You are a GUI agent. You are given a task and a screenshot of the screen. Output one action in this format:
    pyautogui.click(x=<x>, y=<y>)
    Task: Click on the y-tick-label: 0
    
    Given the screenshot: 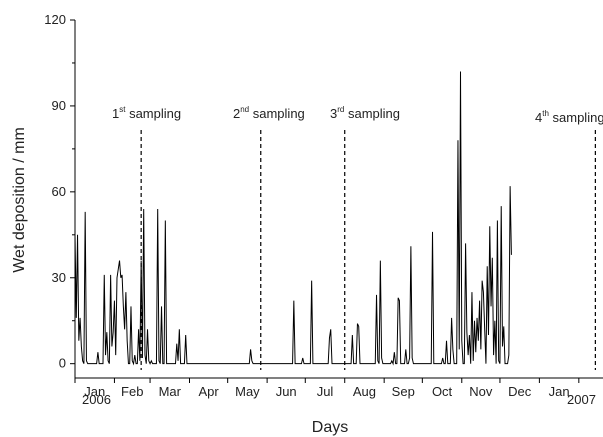 What is the action you would take?
    pyautogui.click(x=62, y=363)
    